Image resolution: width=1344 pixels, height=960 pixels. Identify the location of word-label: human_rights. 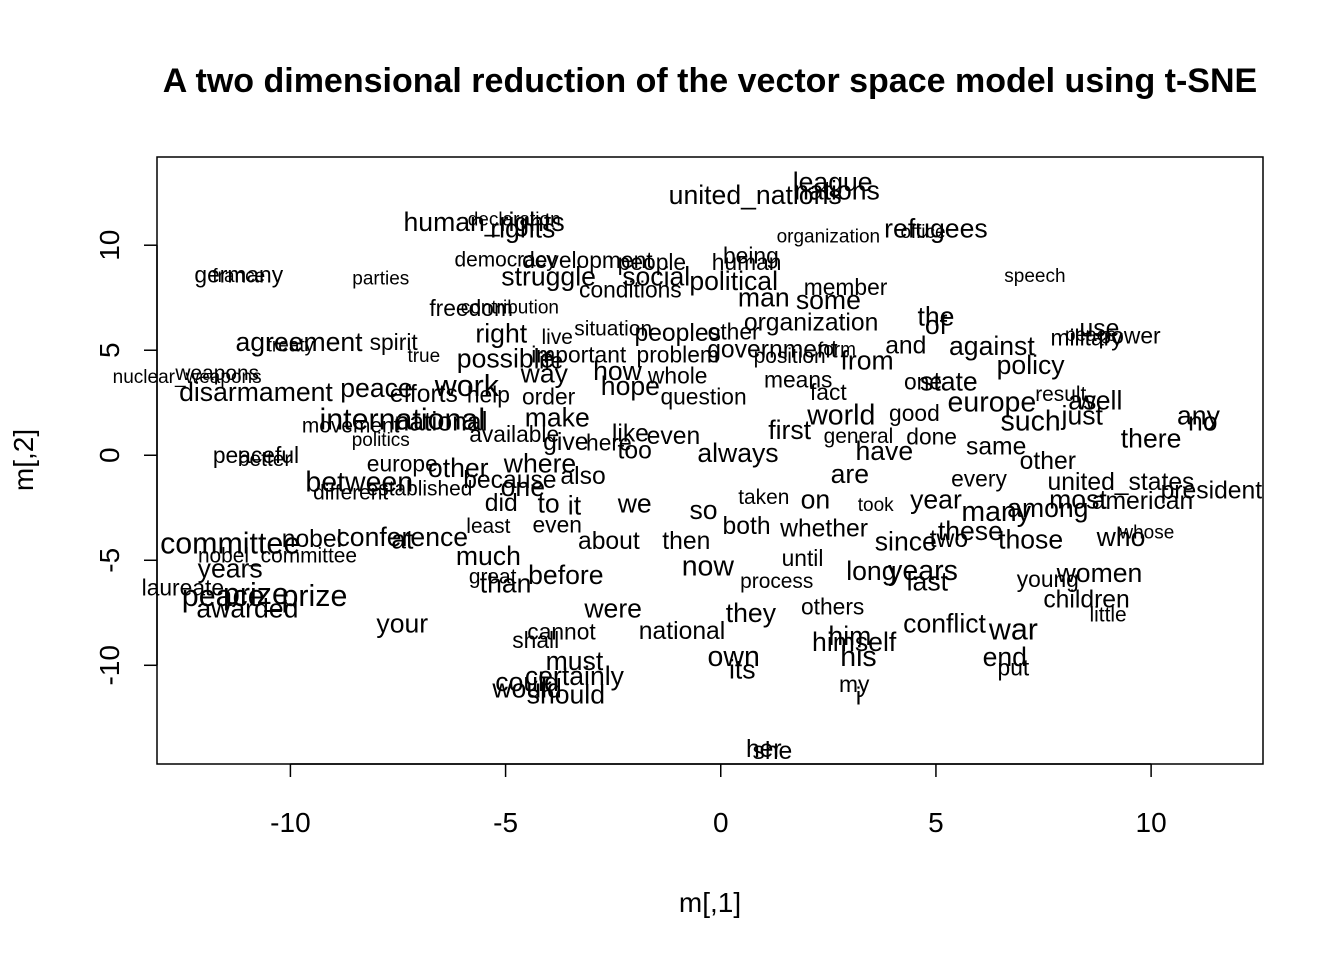
(483, 222).